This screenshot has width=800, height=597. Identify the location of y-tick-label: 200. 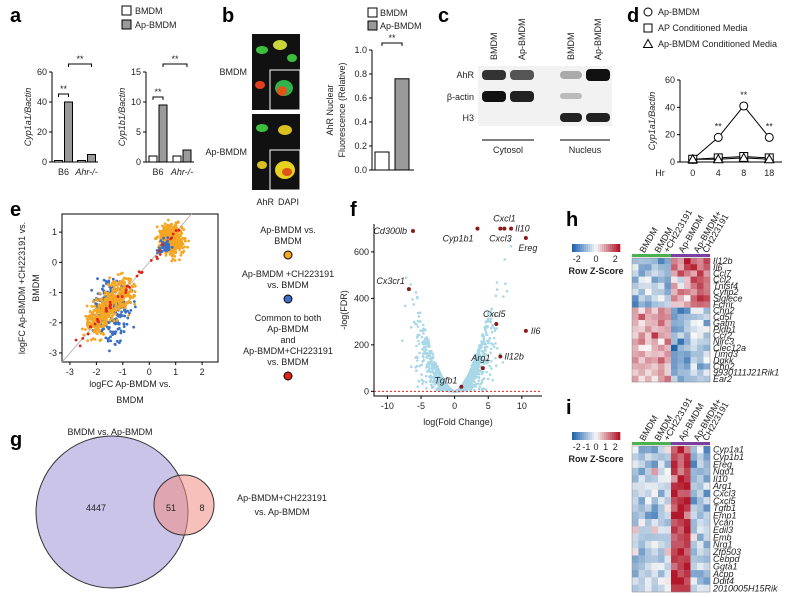
(361, 345).